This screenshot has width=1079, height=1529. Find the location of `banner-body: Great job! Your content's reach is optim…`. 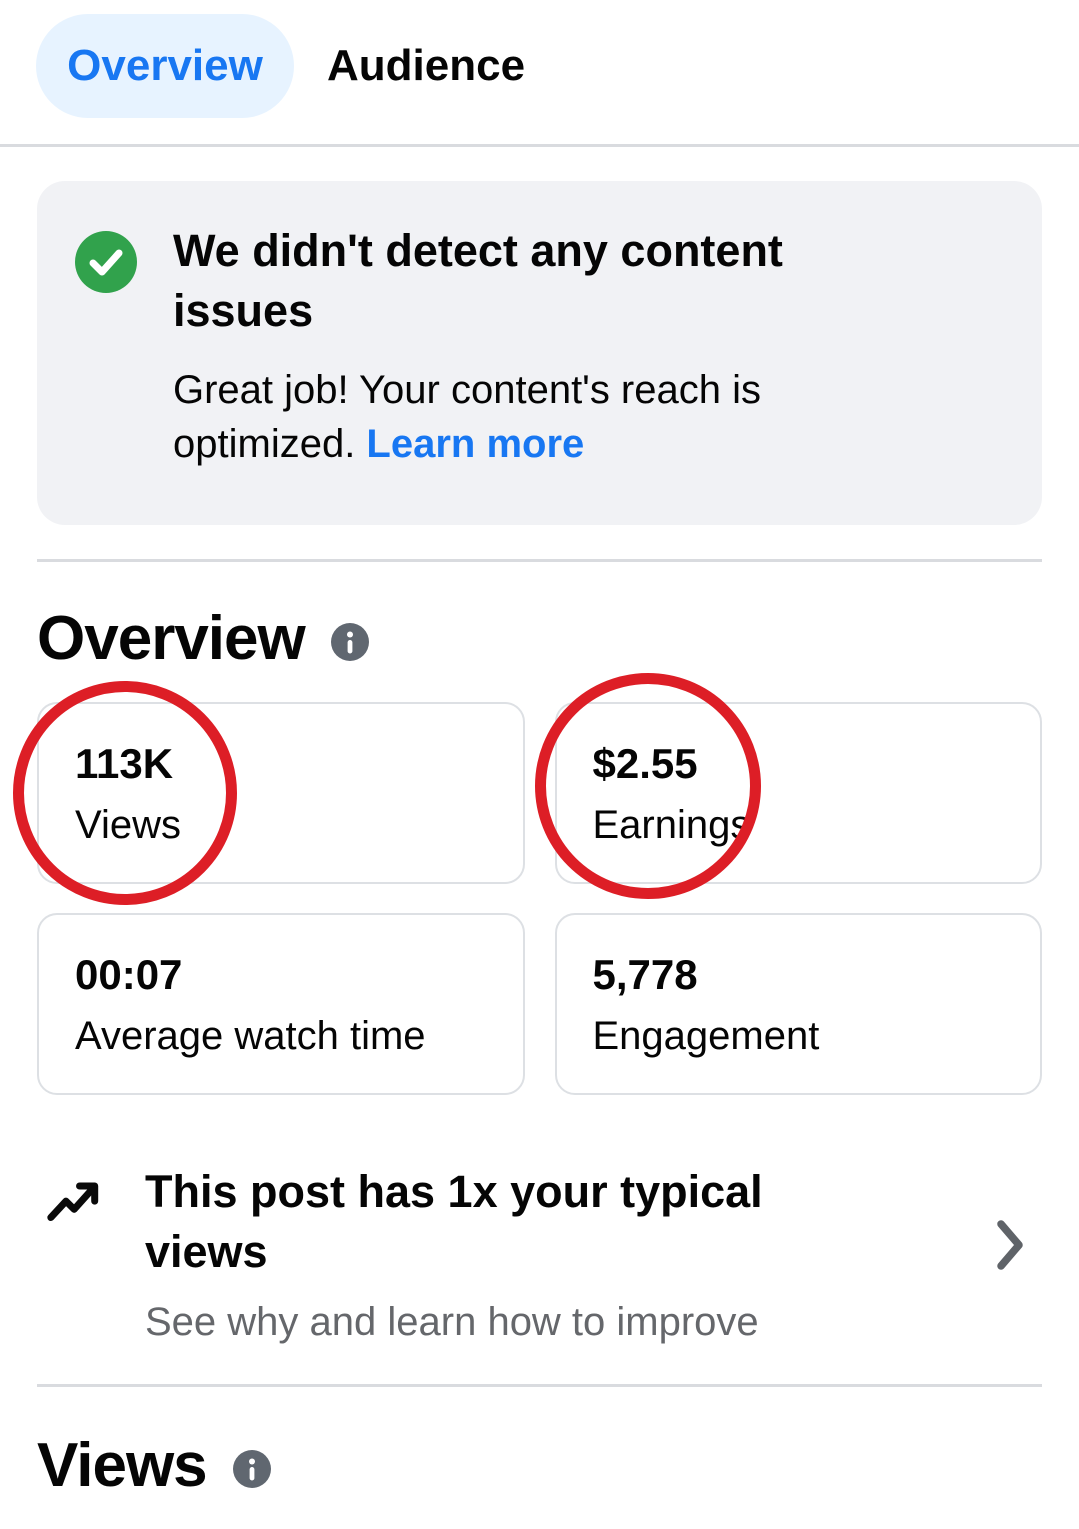

banner-body: Great job! Your content's reach is optim… is located at coordinates (525, 417).